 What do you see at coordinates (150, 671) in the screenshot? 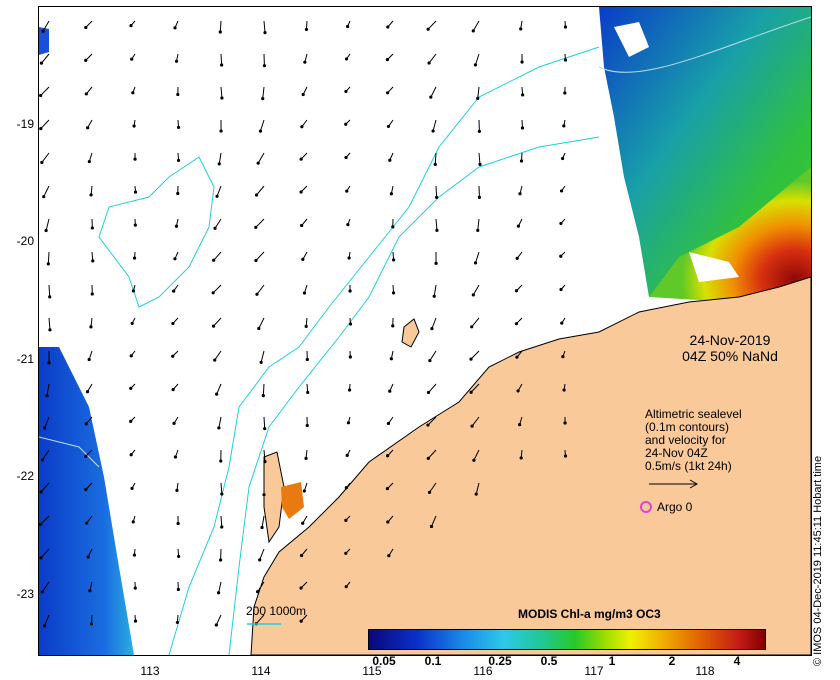
I see `x-tick-label: 113` at bounding box center [150, 671].